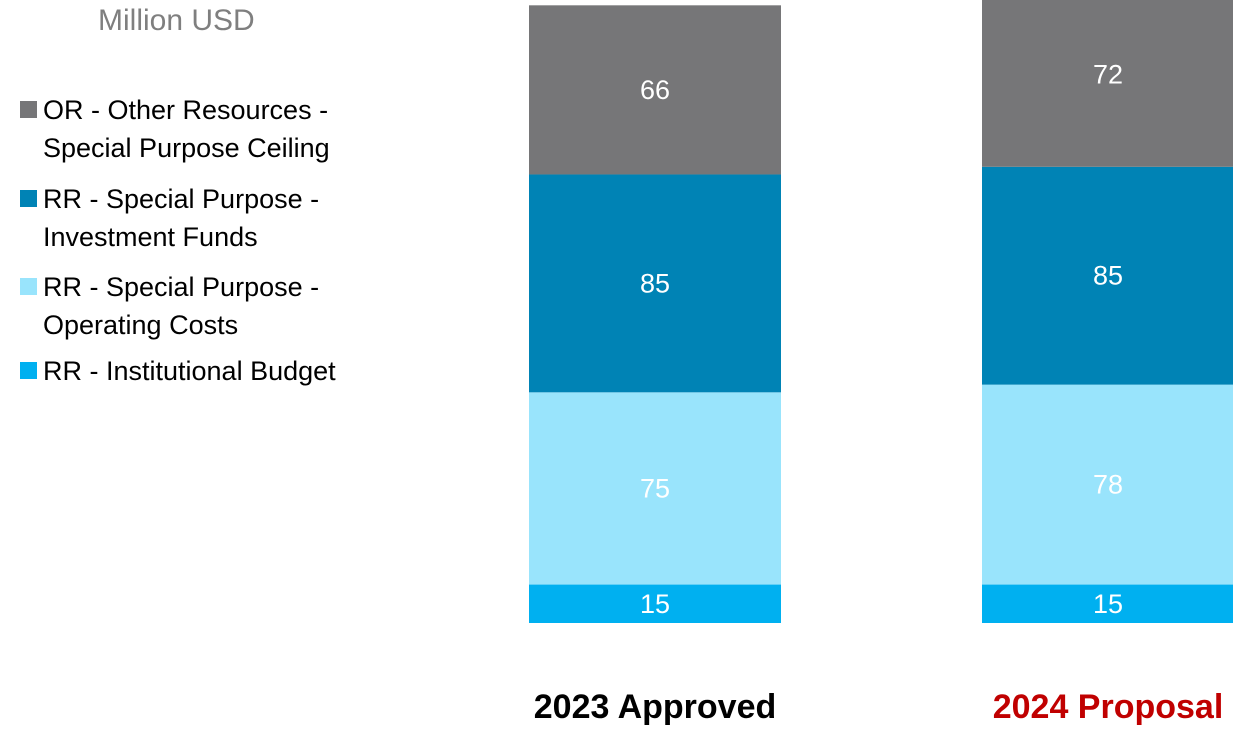 The height and width of the screenshot is (731, 1233). Describe the element at coordinates (1108, 707) in the screenshot. I see `category-label-2: 2024 Proposal` at that location.